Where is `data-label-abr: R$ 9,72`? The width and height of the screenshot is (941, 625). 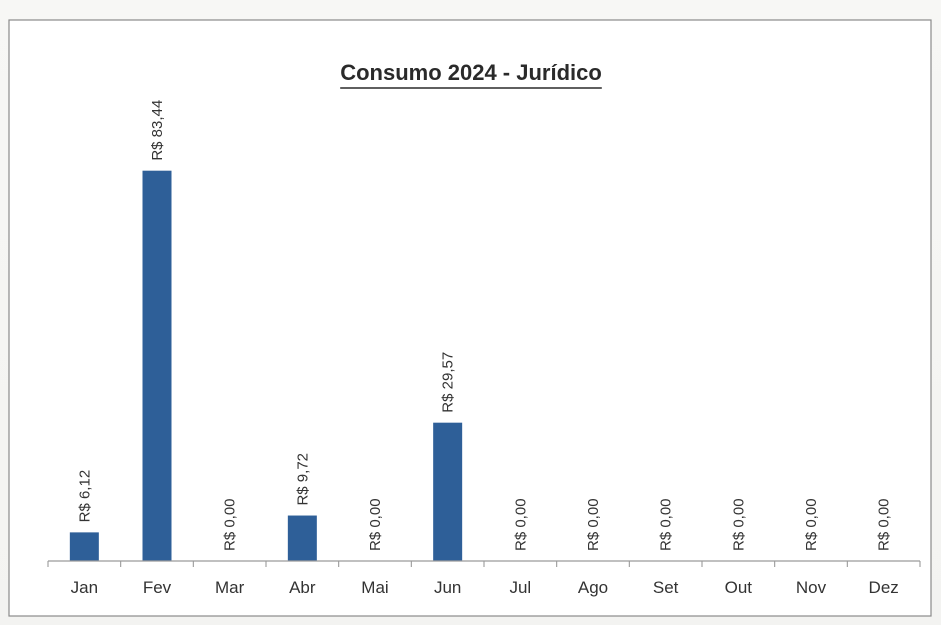
data-label-abr: R$ 9,72 is located at coordinates (302, 479).